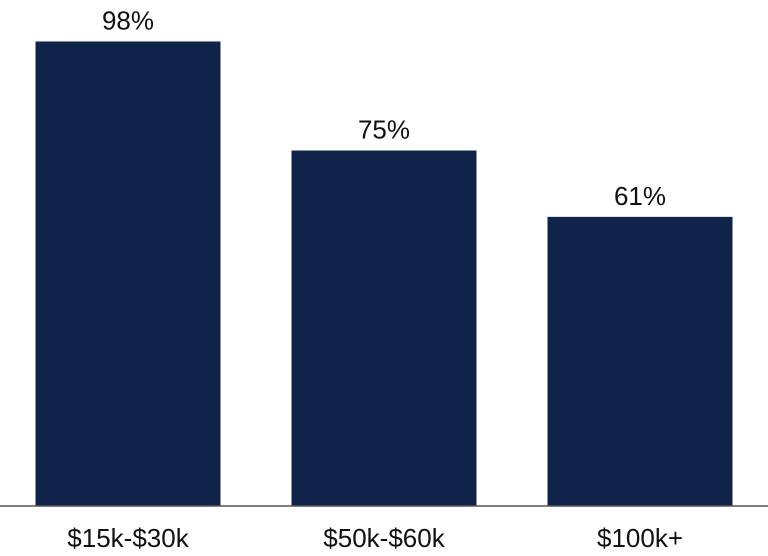 The width and height of the screenshot is (768, 556). What do you see at coordinates (384, 538) in the screenshot?
I see `x-tick-label-1: $50k-$60k` at bounding box center [384, 538].